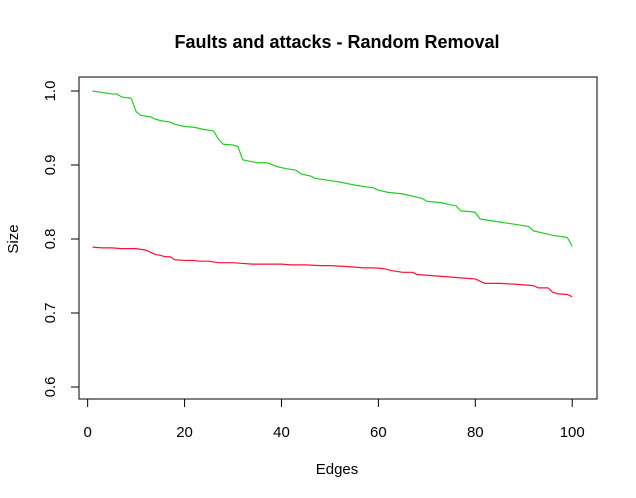 The width and height of the screenshot is (636, 498). I want to click on y-tick-label: 0.9, so click(50, 165).